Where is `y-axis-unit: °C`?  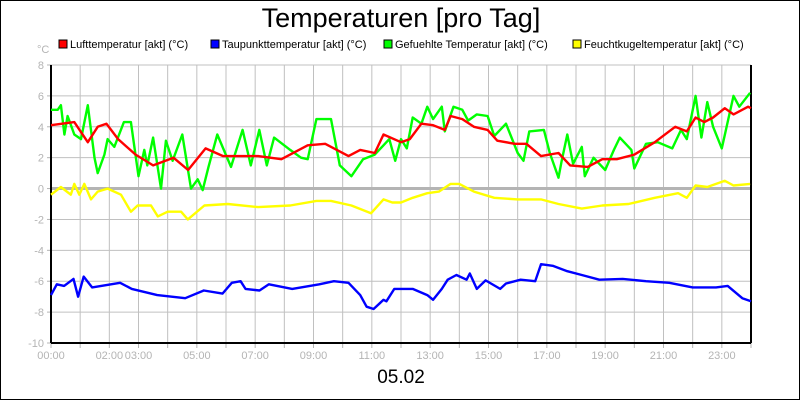
y-axis-unit: °C is located at coordinates (43, 50).